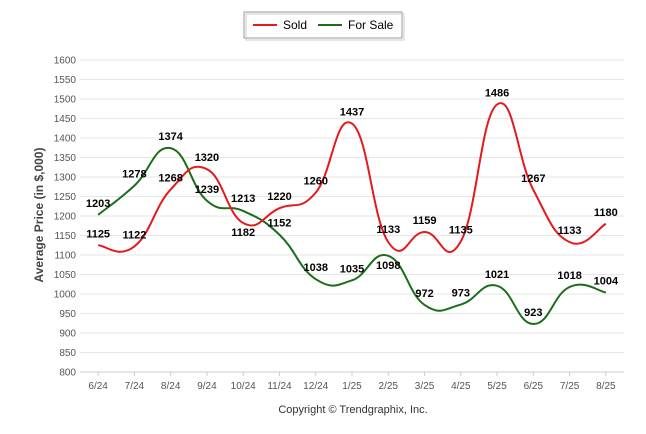 This screenshot has height=434, width=646. Describe the element at coordinates (98, 234) in the screenshot. I see `data-label-sold: 1125` at that location.